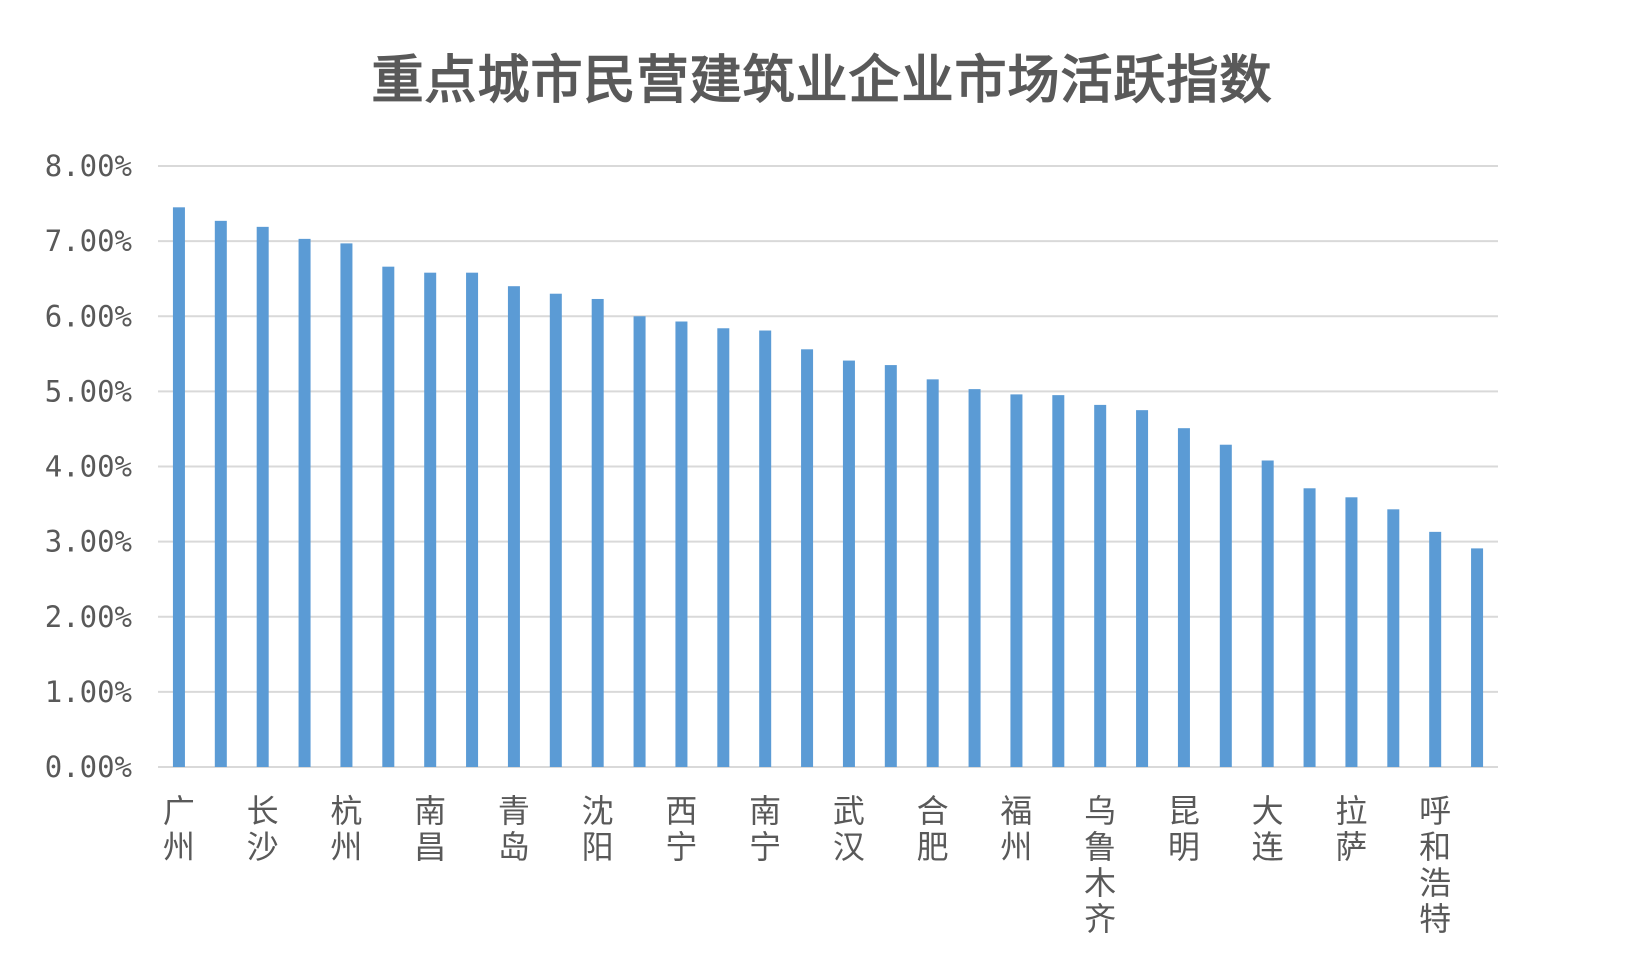 This screenshot has height=974, width=1644. I want to click on y-tick-label: 7.00%, so click(88, 241).